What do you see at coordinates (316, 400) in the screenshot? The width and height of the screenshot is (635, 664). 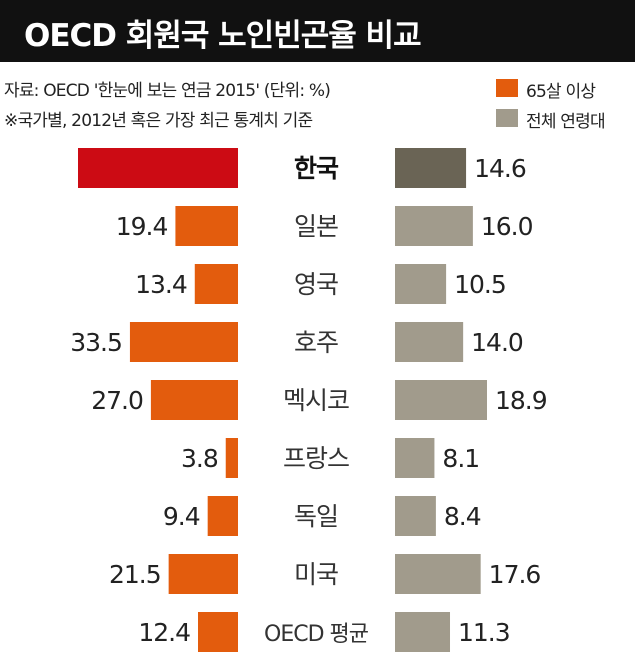 I see `category-label: 멕시코` at bounding box center [316, 400].